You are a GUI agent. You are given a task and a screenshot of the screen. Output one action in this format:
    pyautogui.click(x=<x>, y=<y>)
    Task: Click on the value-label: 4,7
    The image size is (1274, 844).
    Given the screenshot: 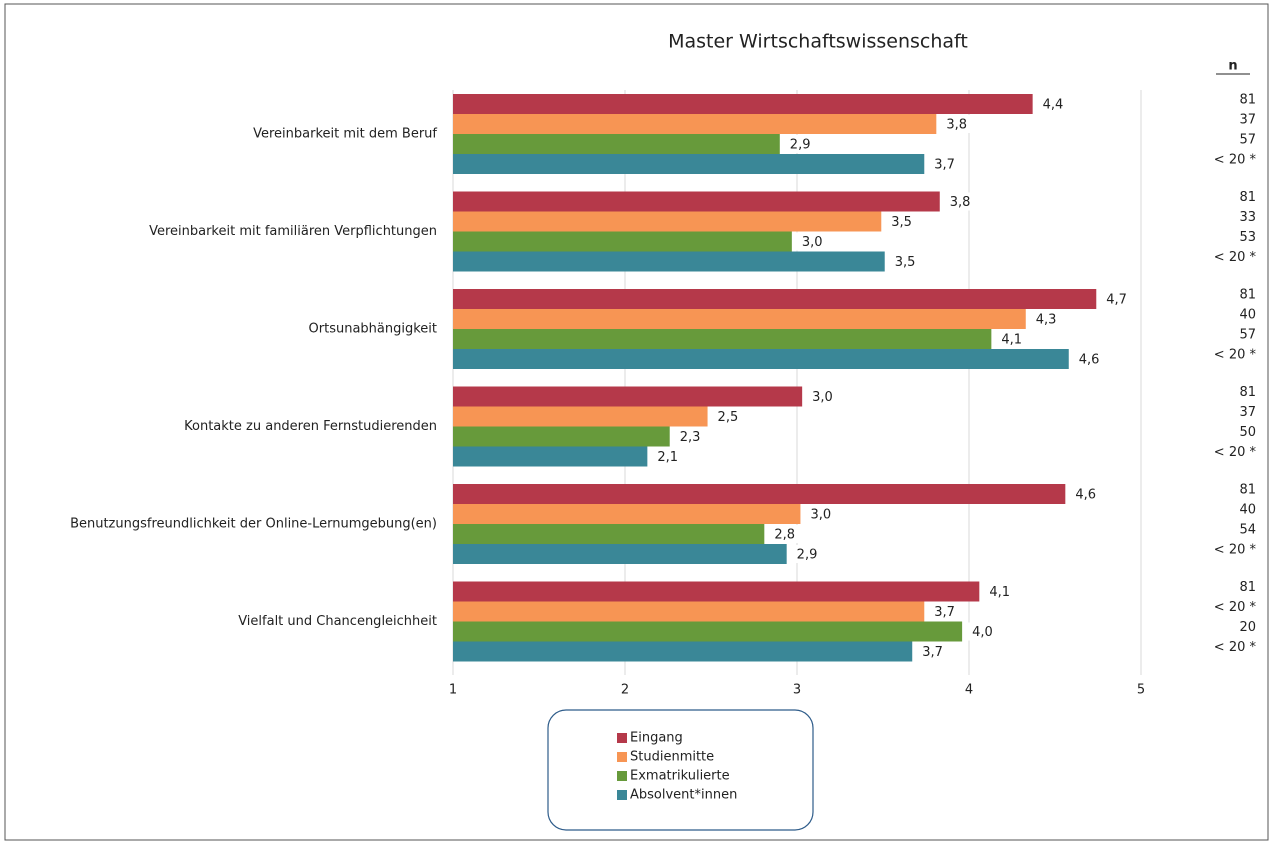 What is the action you would take?
    pyautogui.click(x=1116, y=300)
    